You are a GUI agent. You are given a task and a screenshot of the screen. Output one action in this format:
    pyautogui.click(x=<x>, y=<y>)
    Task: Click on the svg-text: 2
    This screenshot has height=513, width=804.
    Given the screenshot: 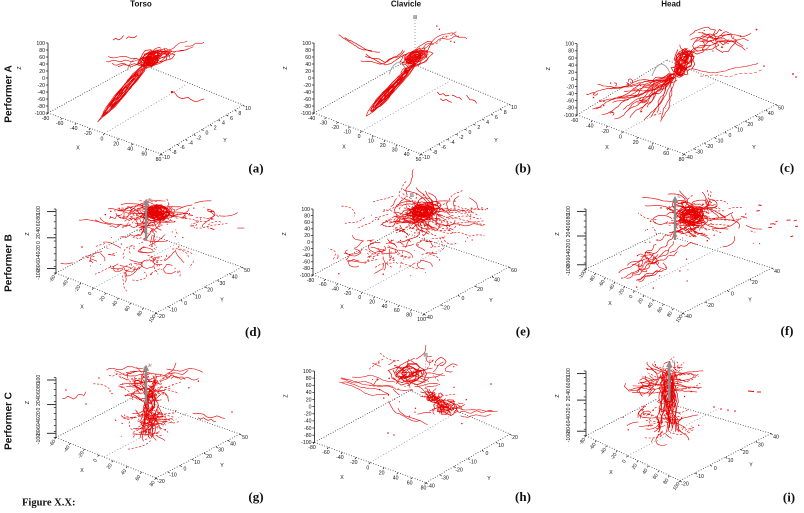 What is the action you would take?
    pyautogui.click(x=478, y=128)
    